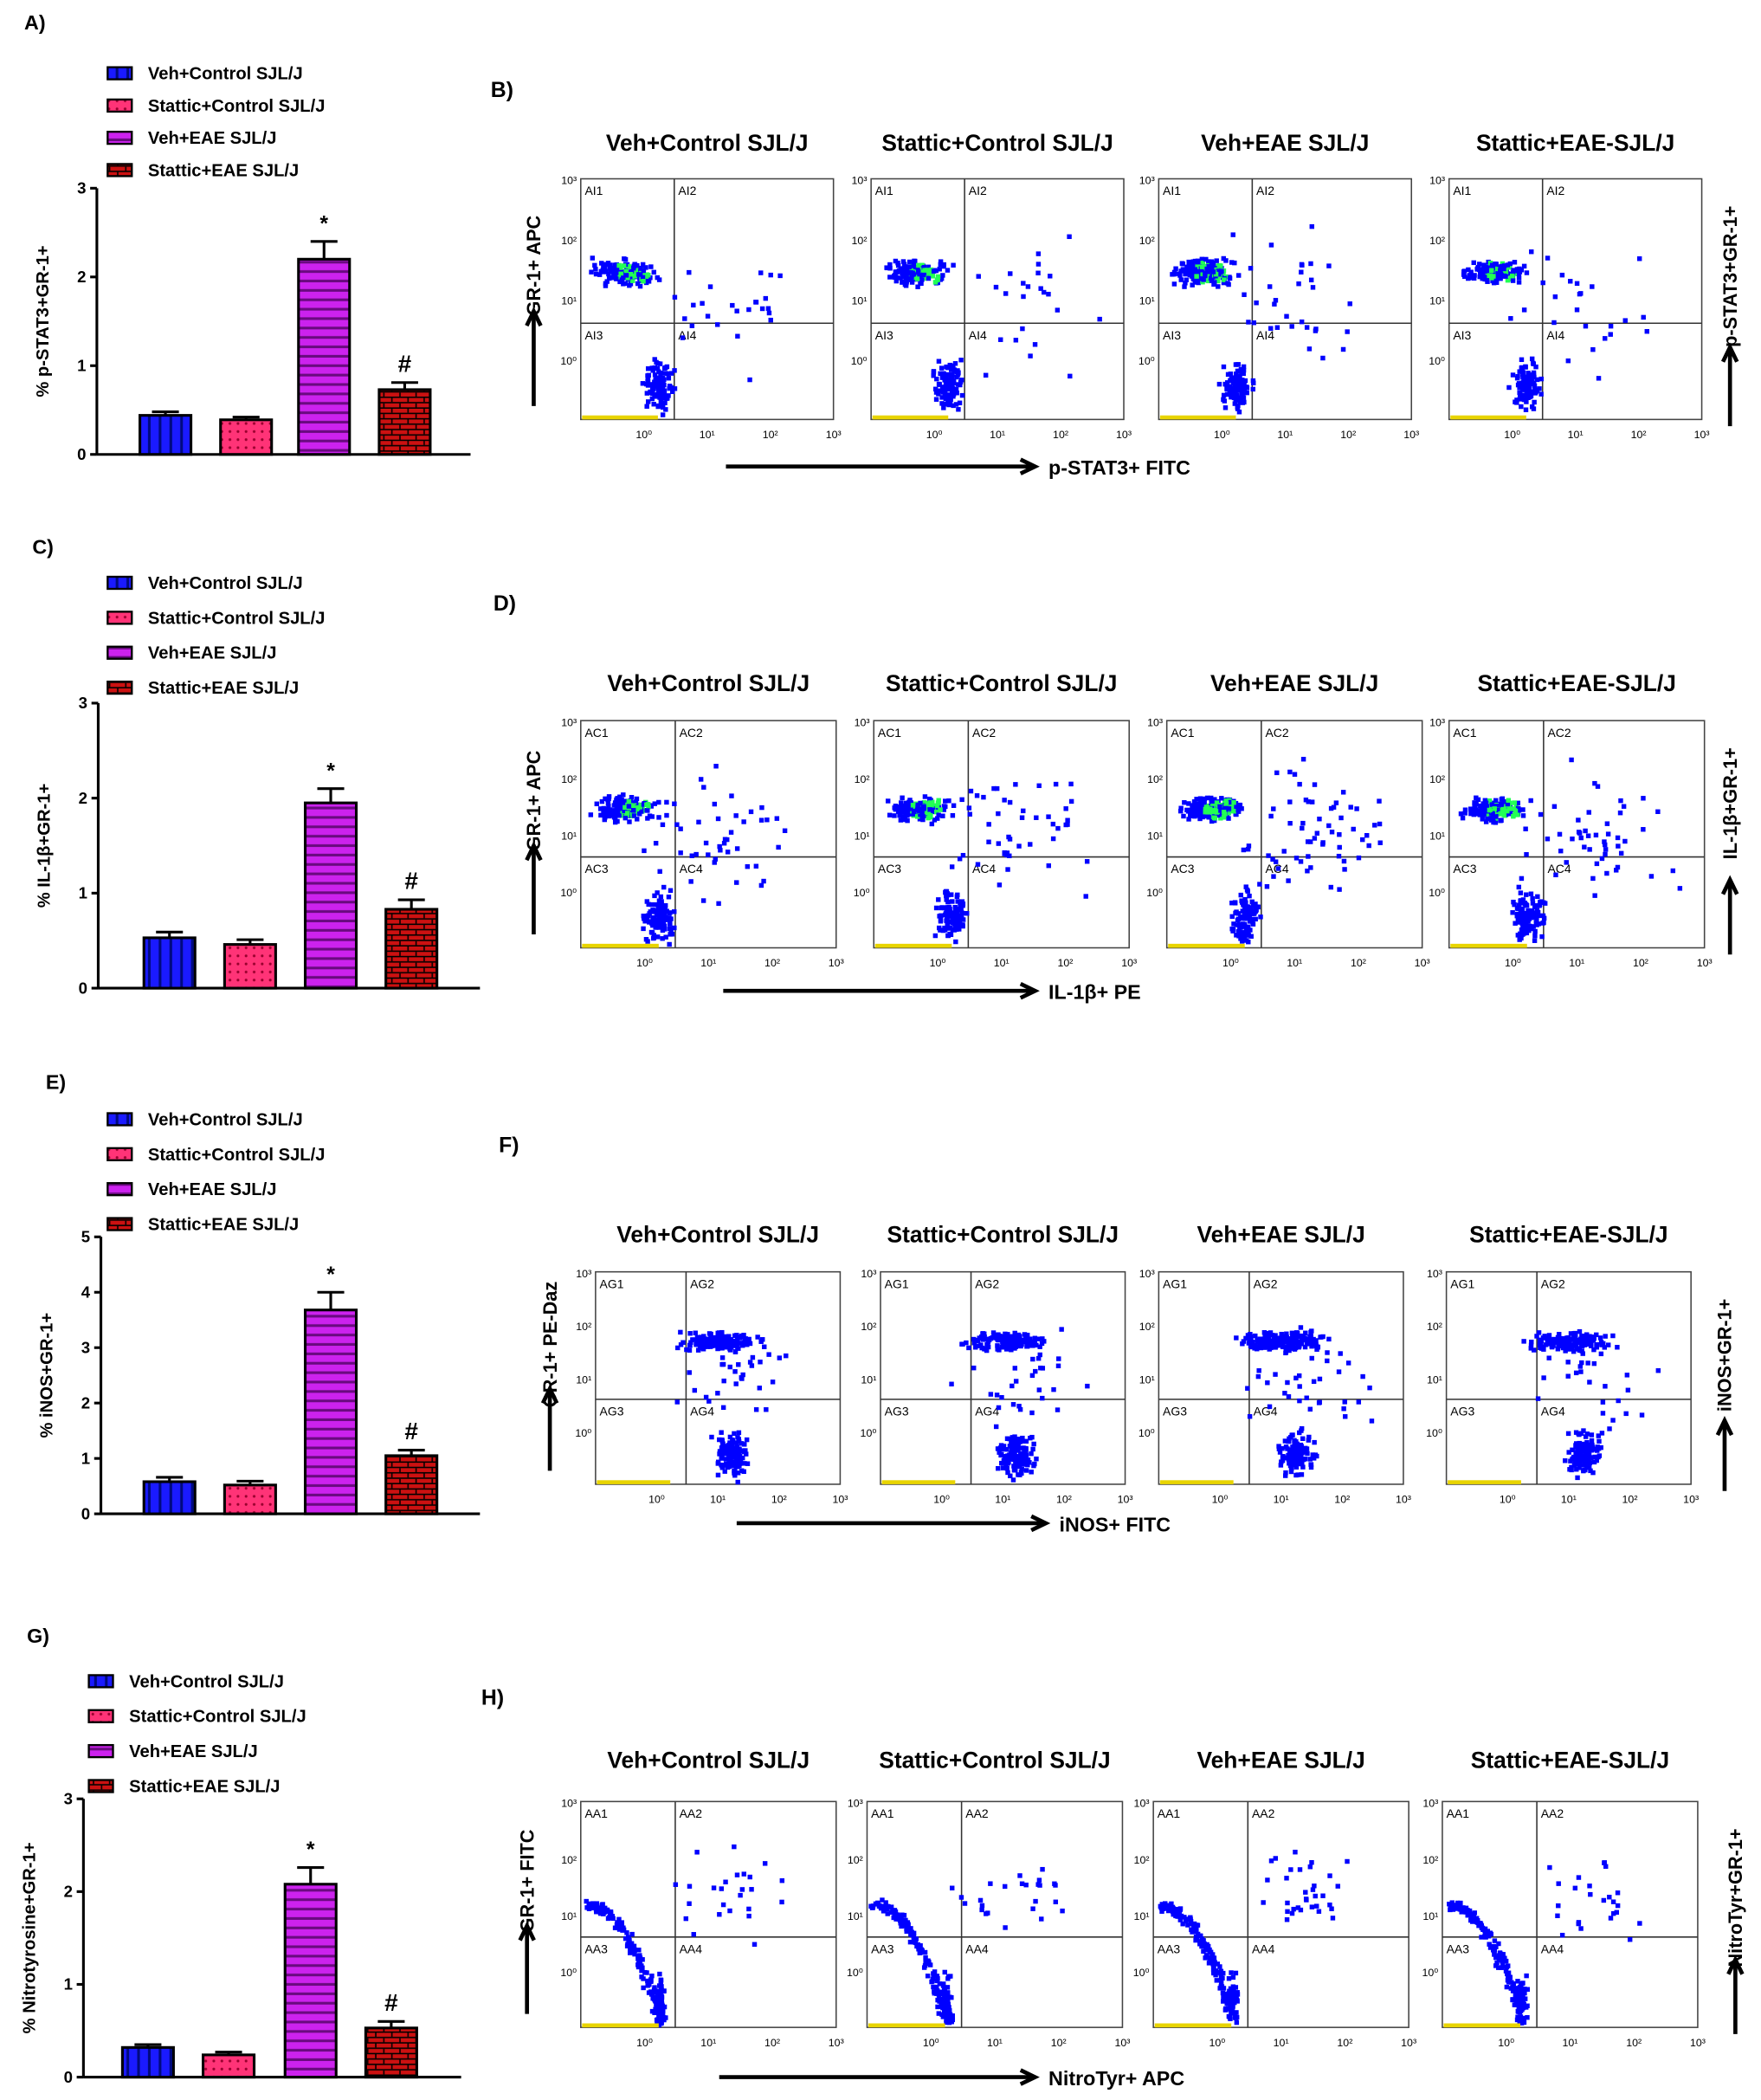 This screenshot has width=1761, height=2100. Describe the element at coordinates (859, 361) in the screenshot. I see `y-tick-label: 10⁰` at that location.